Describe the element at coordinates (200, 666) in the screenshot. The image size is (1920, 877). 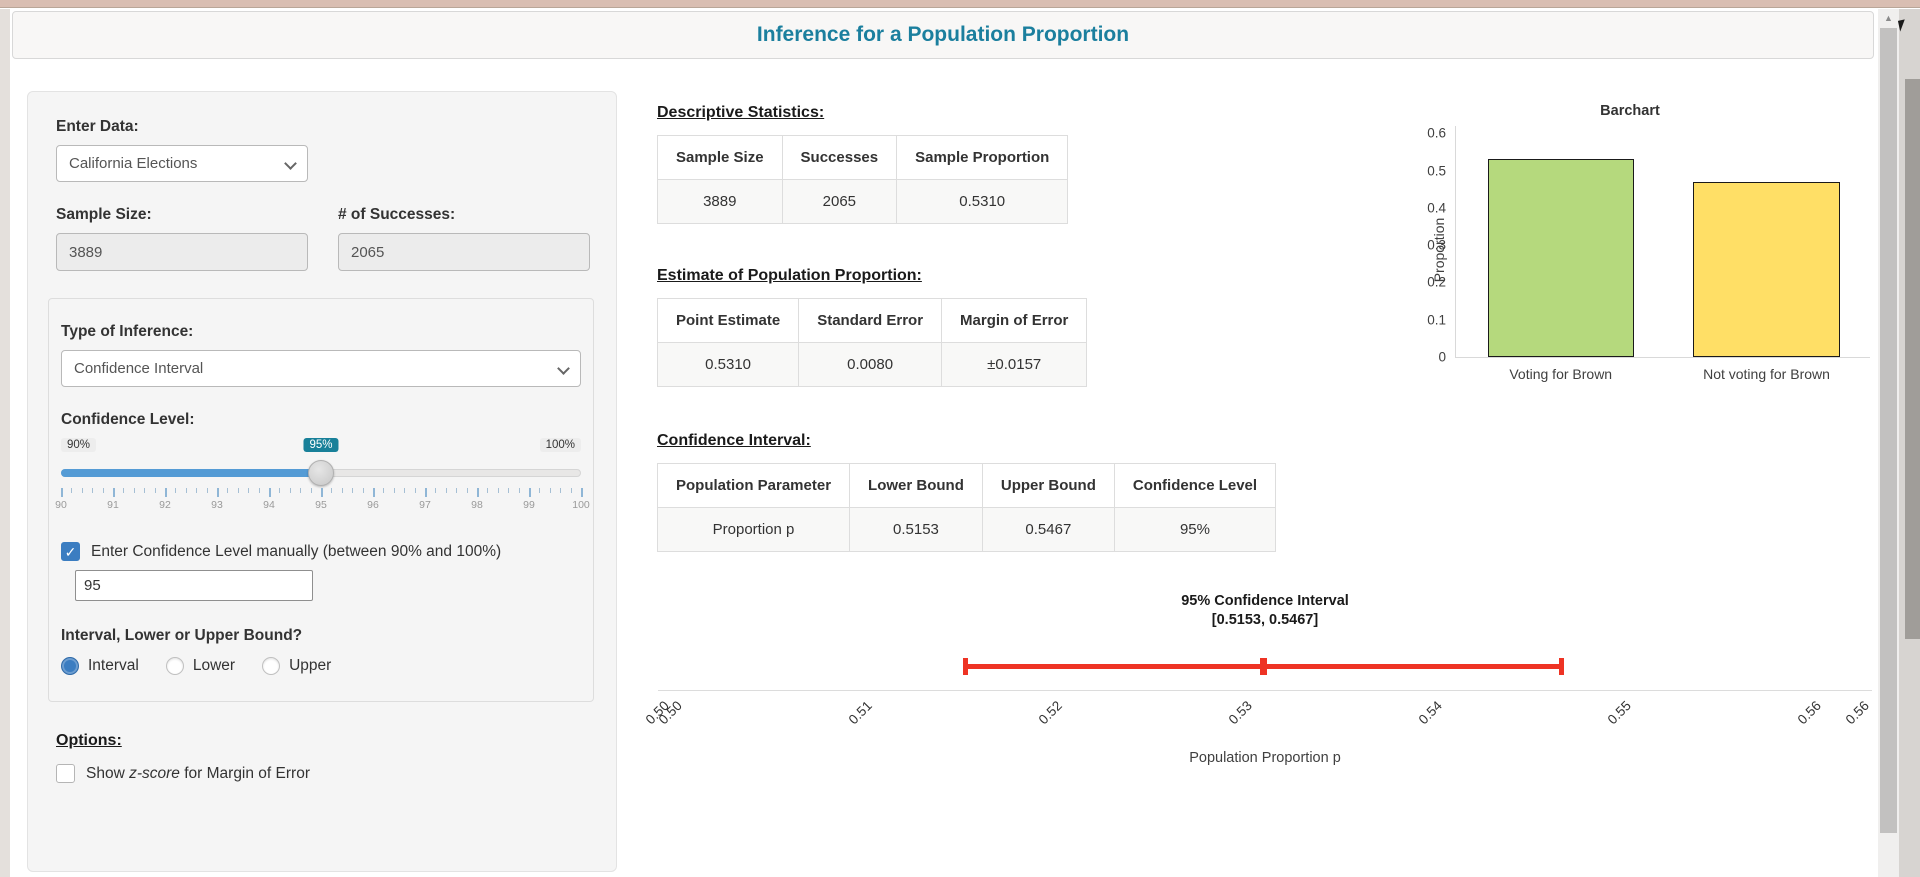
I see `radio-lower: Lower` at that location.